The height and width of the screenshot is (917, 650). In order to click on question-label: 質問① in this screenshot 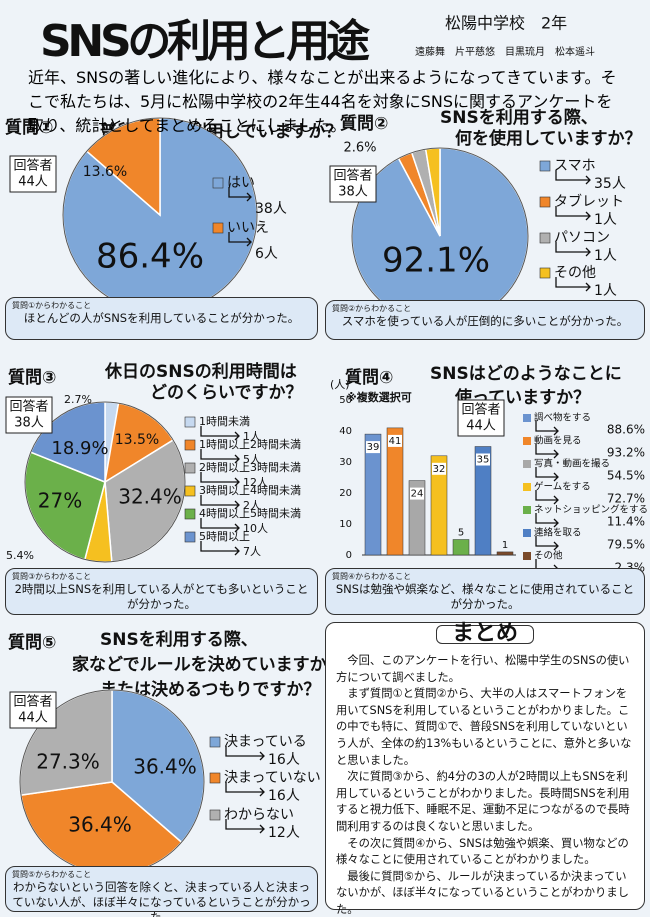, I will do `click(29, 127)`.